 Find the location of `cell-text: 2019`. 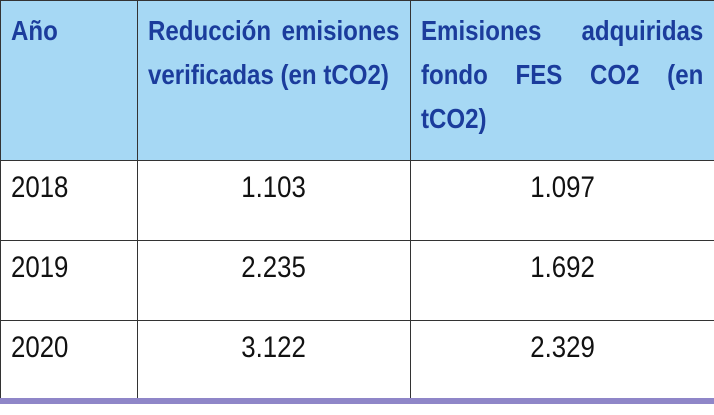

cell-text: 2019 is located at coordinates (40, 267).